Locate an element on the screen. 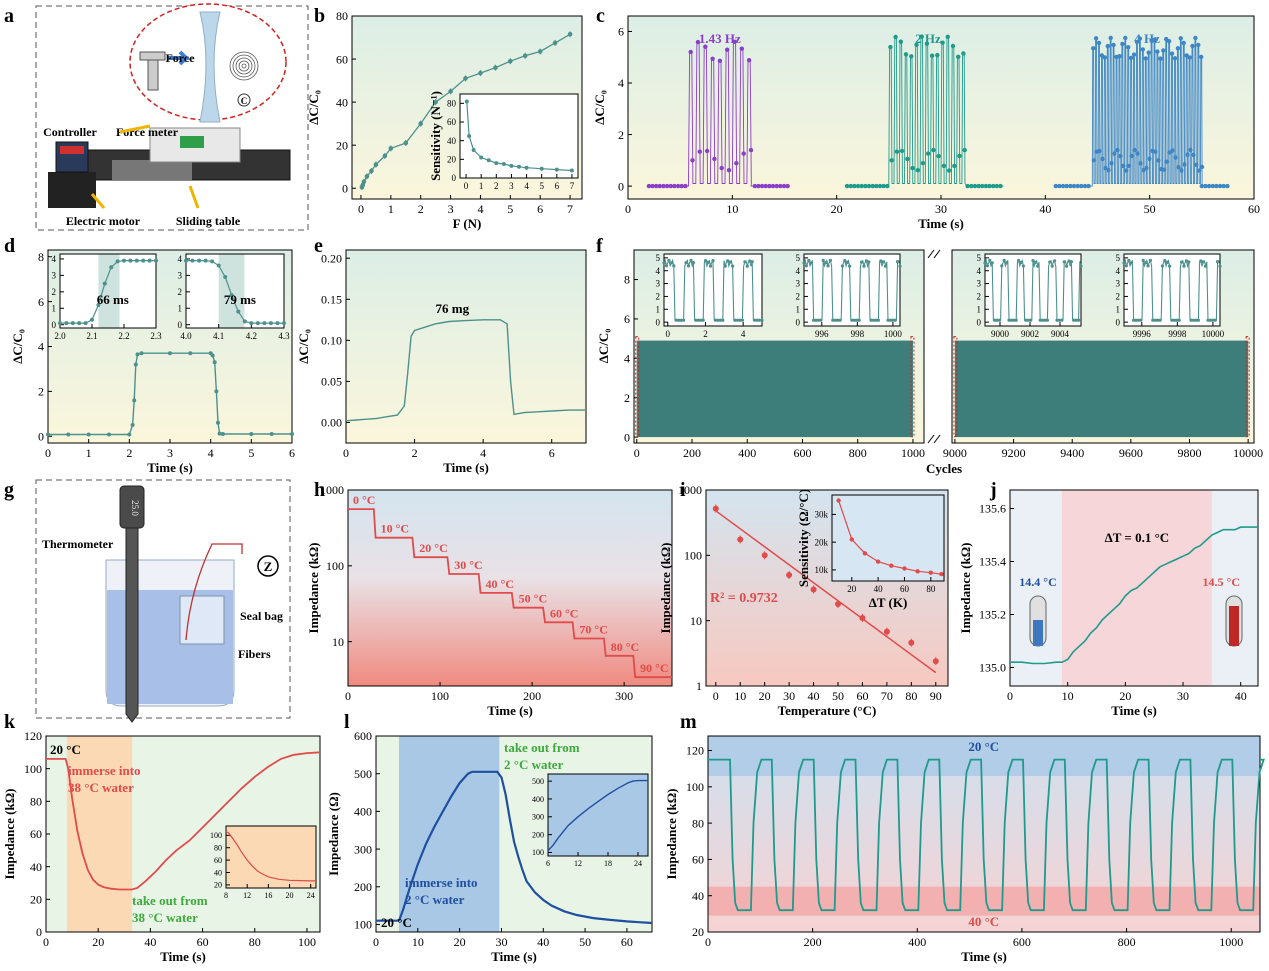 This screenshot has width=1269, height=971. force-arrow-icon is located at coordinates (179, 58).